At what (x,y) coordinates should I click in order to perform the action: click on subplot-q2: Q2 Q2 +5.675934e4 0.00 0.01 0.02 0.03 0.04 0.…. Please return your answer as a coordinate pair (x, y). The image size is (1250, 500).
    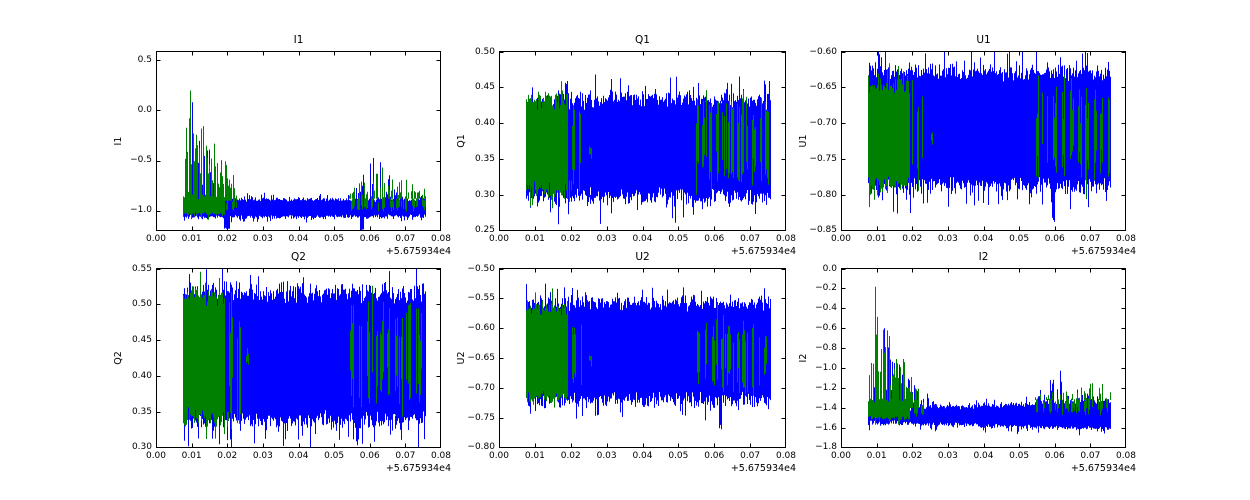
    Looking at the image, I should click on (282, 362).